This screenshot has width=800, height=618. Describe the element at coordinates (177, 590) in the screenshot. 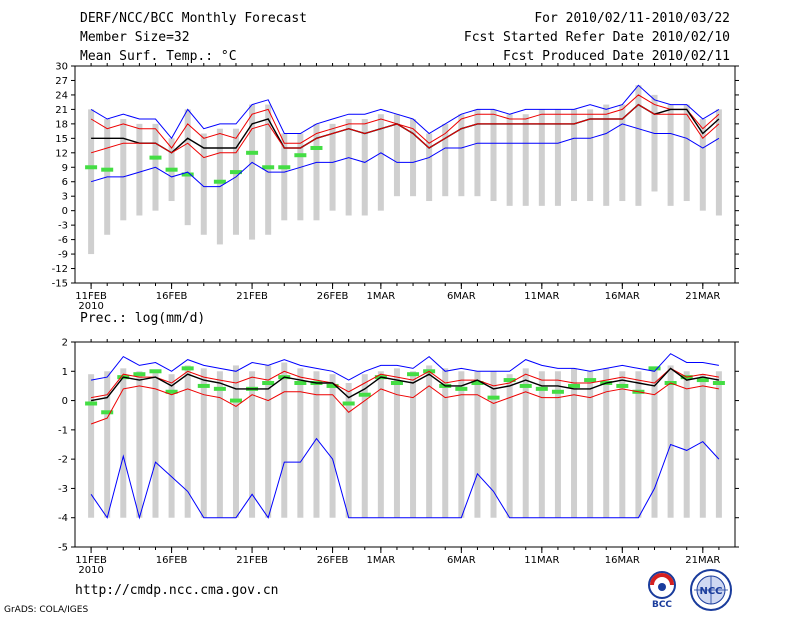

I see `website-url: http://cmdp.ncc.cma.gov.cn` at that location.